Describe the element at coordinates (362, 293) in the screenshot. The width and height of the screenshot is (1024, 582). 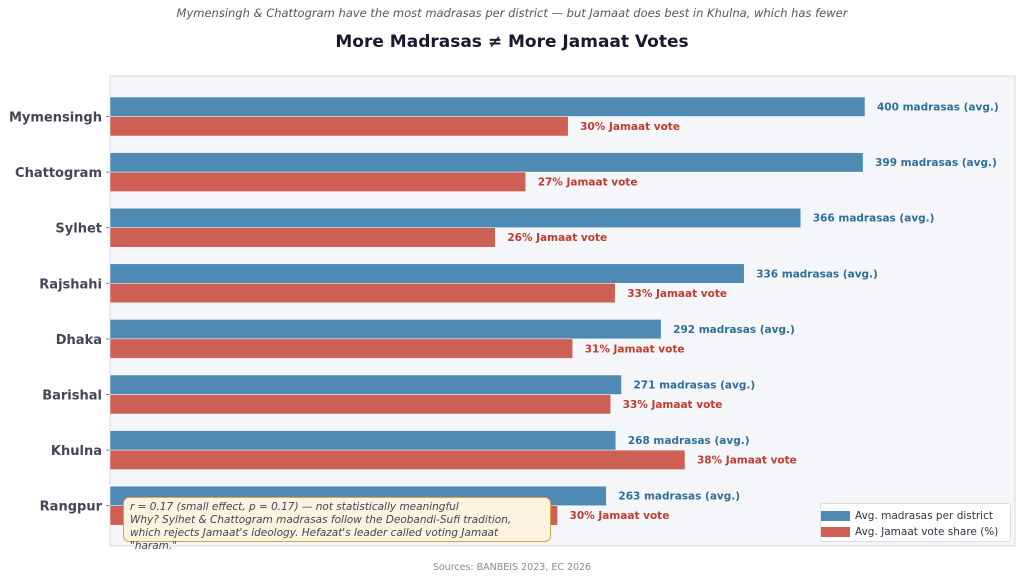
I see `bar-vote-rajshahi` at that location.